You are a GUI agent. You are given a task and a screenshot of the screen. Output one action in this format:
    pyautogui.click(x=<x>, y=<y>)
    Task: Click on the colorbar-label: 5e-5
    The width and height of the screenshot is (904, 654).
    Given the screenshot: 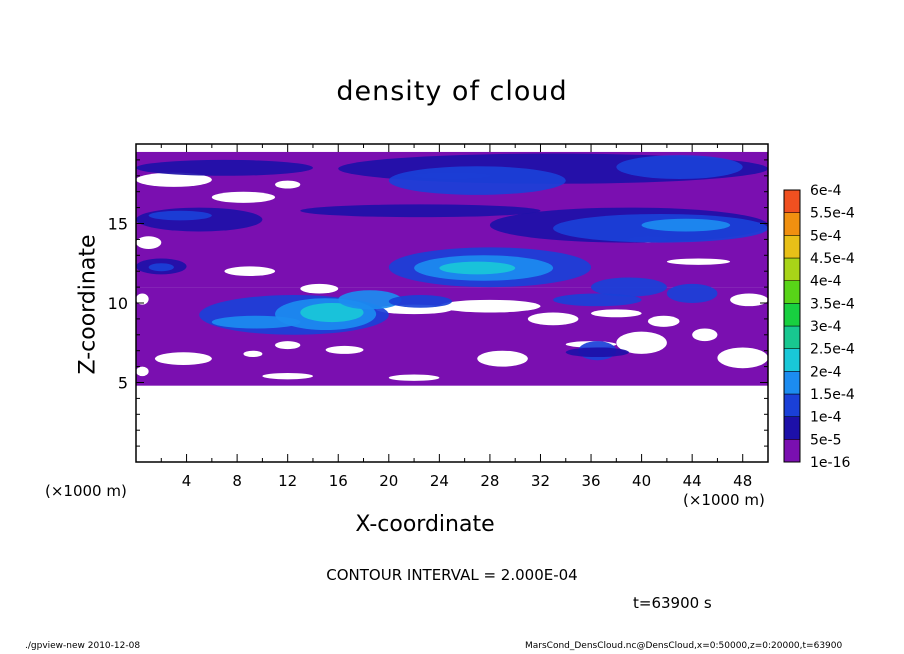 What is the action you would take?
    pyautogui.click(x=825, y=440)
    